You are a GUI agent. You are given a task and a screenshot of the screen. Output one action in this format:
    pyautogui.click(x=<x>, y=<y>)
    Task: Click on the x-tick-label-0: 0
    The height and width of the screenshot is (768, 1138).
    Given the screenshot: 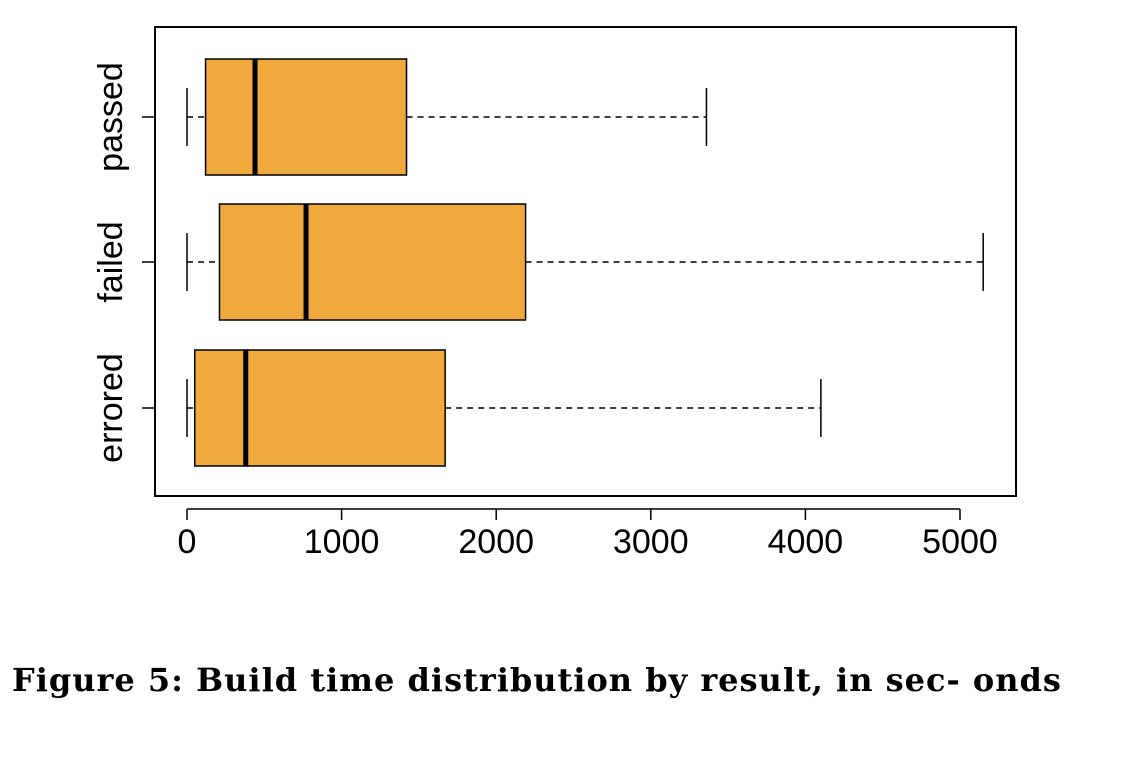 What is the action you would take?
    pyautogui.click(x=187, y=542)
    